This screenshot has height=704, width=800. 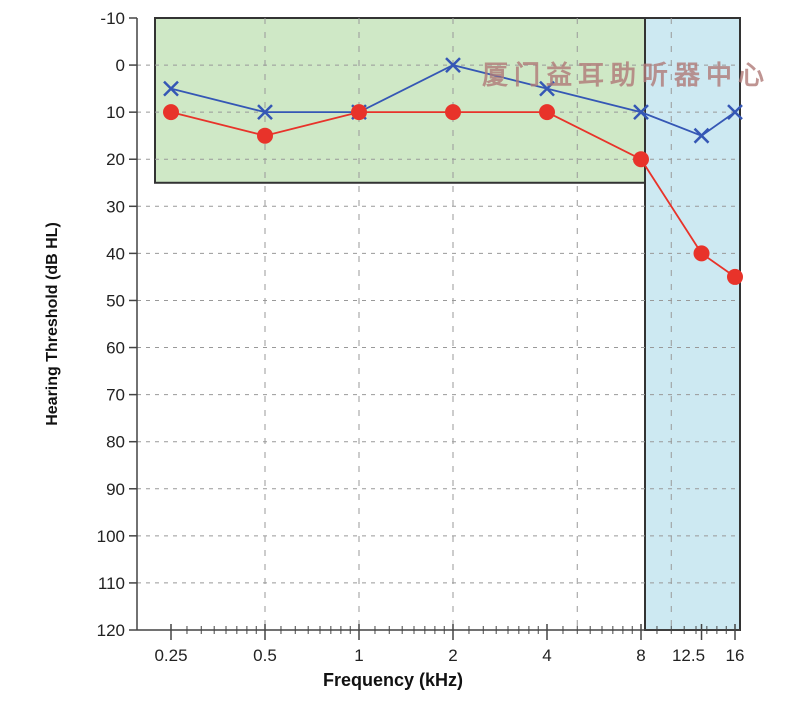 What do you see at coordinates (735, 655) in the screenshot?
I see `x-tick-label: 16` at bounding box center [735, 655].